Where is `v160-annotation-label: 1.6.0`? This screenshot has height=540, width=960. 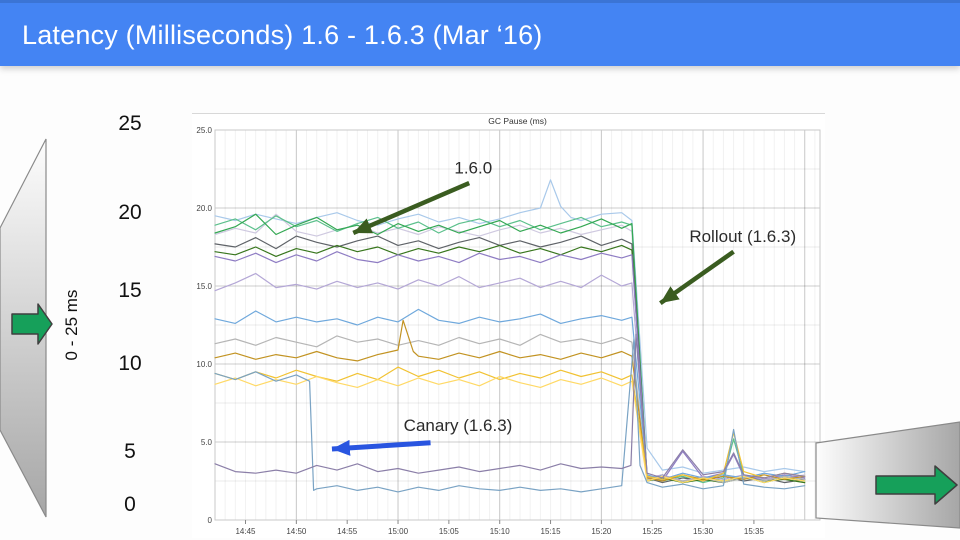
v160-annotation-label: 1.6.0 is located at coordinates (473, 167).